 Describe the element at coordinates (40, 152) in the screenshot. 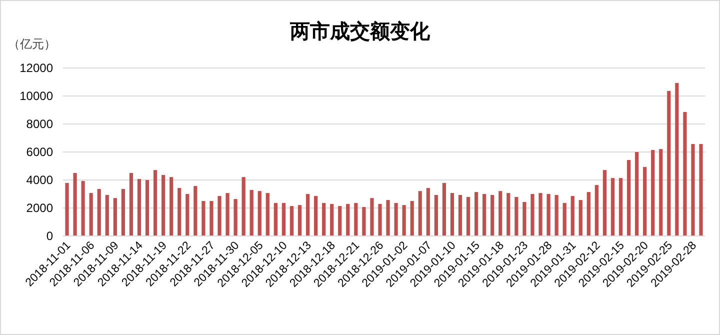

I see `y-tick-label: 6000` at that location.